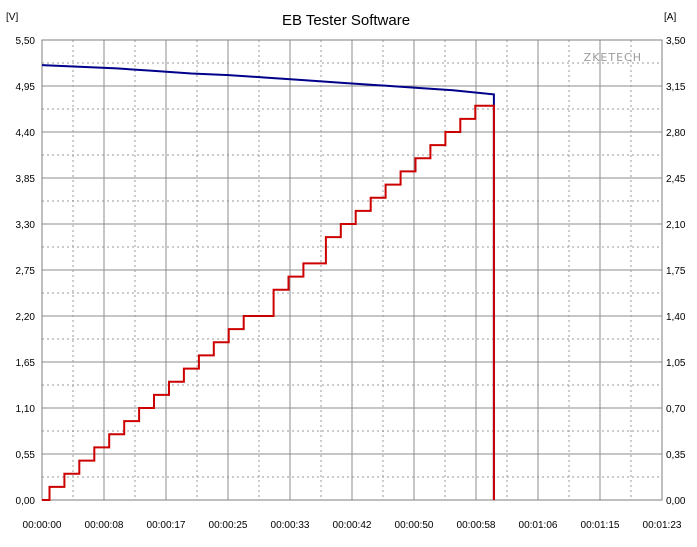 The height and width of the screenshot is (547, 697). What do you see at coordinates (676, 133) in the screenshot?
I see `y-right-tick-label: 2,80` at bounding box center [676, 133].